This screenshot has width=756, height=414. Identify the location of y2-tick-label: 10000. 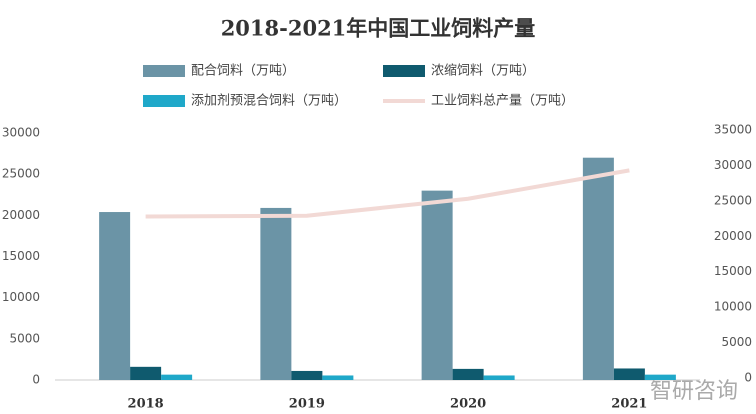
(733, 307).